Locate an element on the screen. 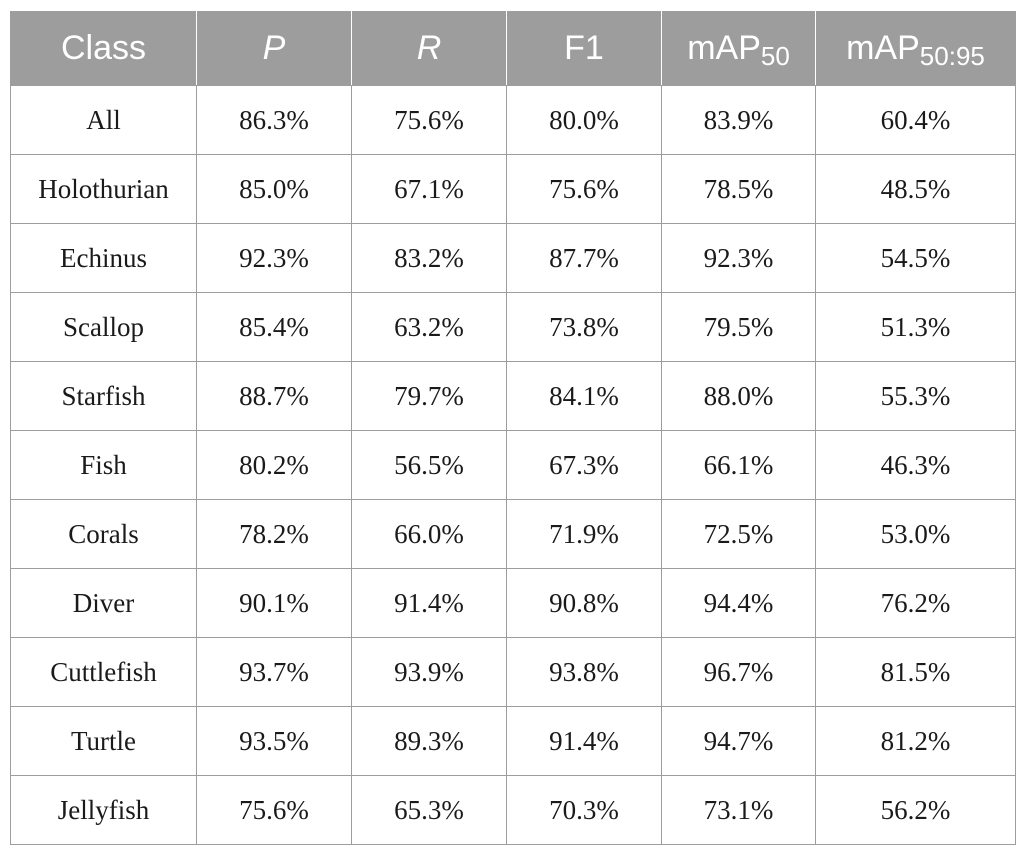 The width and height of the screenshot is (1025, 856). cell-precision: 85.0% is located at coordinates (274, 189).